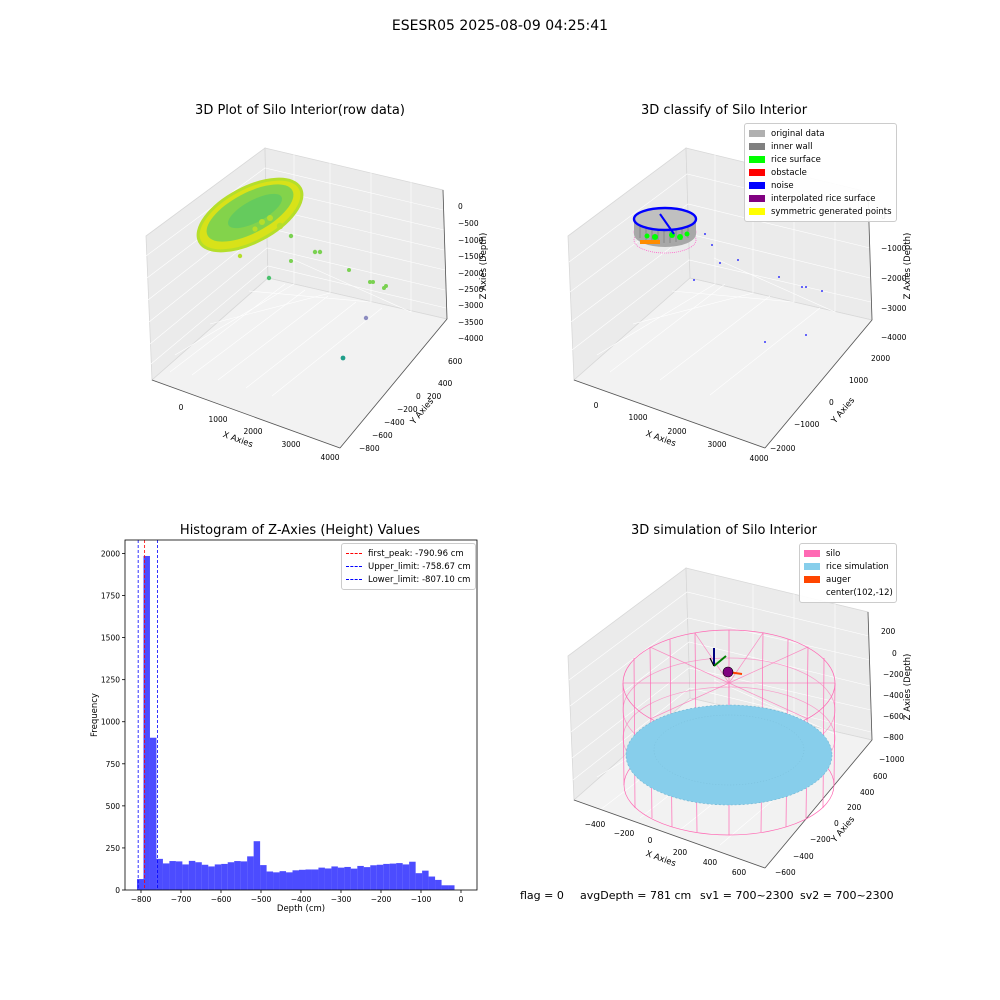 This screenshot has width=1000, height=1000. I want to click on p1-ztick: −2500, so click(471, 289).